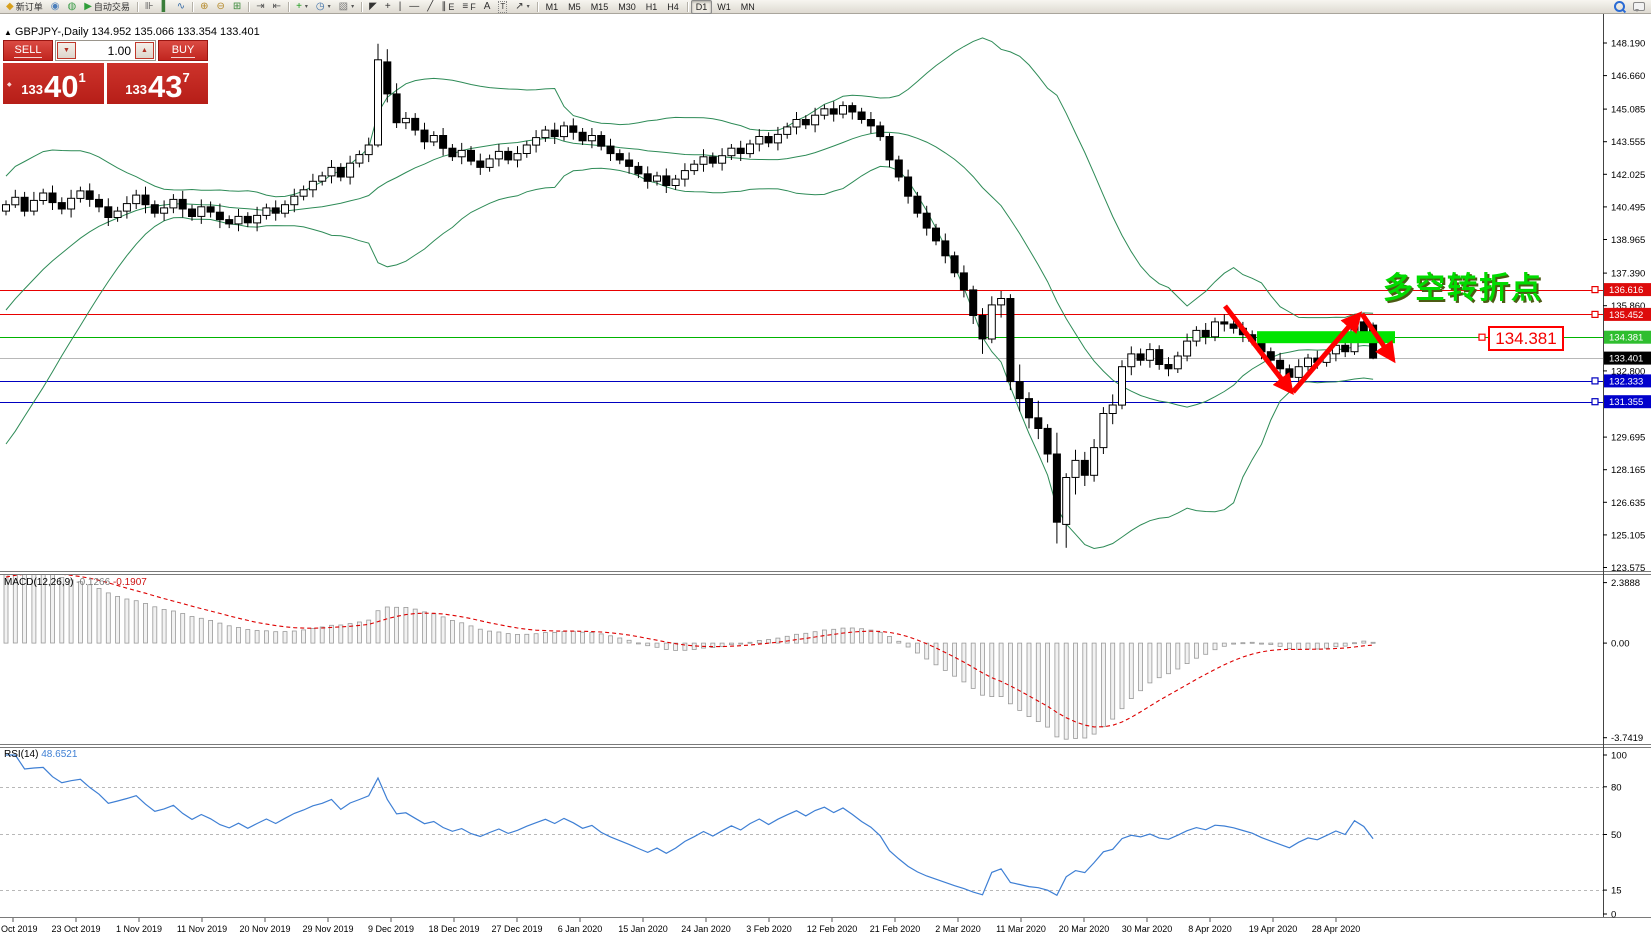 This screenshot has height=941, width=1651. What do you see at coordinates (24, 7) in the screenshot?
I see `new-order-button: ◆ 新订单` at bounding box center [24, 7].